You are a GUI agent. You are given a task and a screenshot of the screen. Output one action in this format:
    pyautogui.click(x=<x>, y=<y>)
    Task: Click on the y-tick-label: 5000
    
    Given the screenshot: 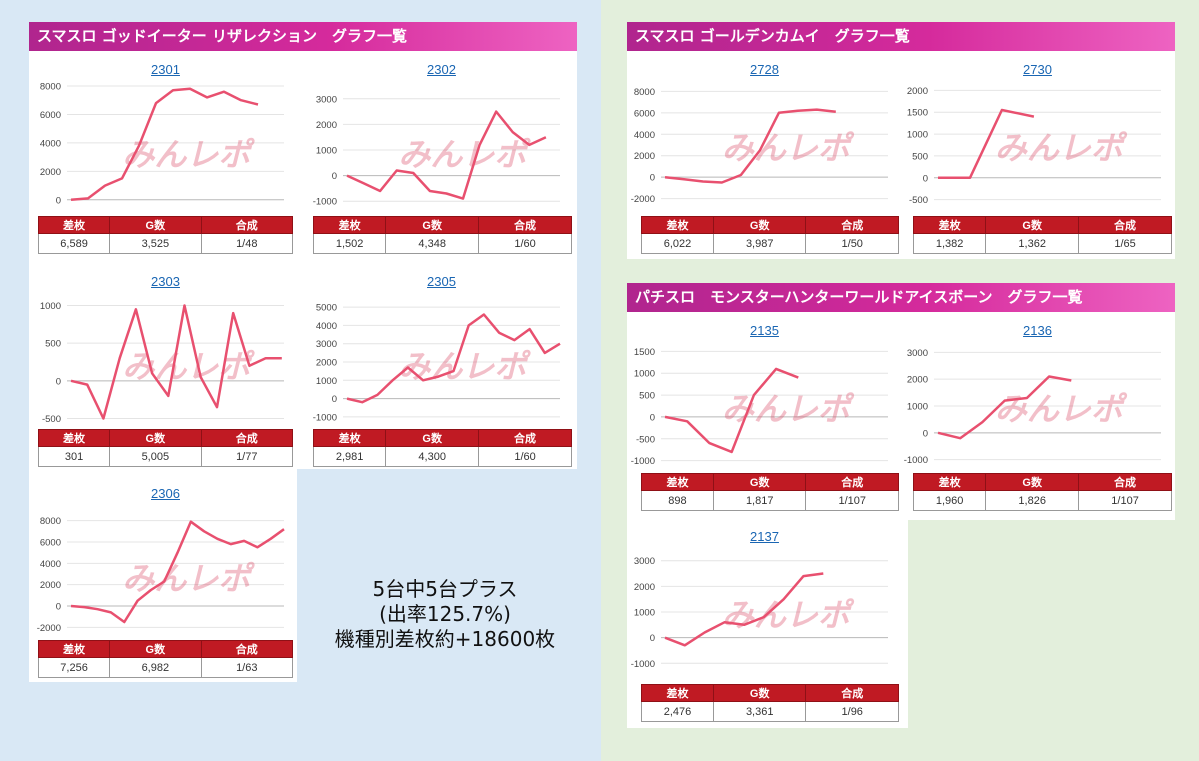 What is the action you would take?
    pyautogui.click(x=326, y=308)
    